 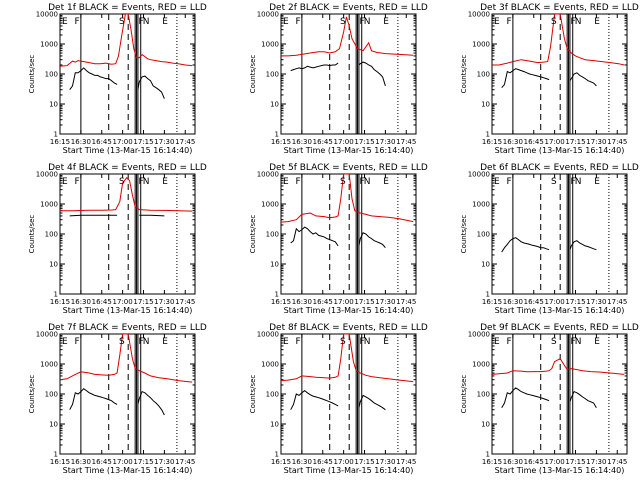 I want to click on panel-title: Det 3f BLACK = Events, RED = LLD, so click(x=559, y=8).